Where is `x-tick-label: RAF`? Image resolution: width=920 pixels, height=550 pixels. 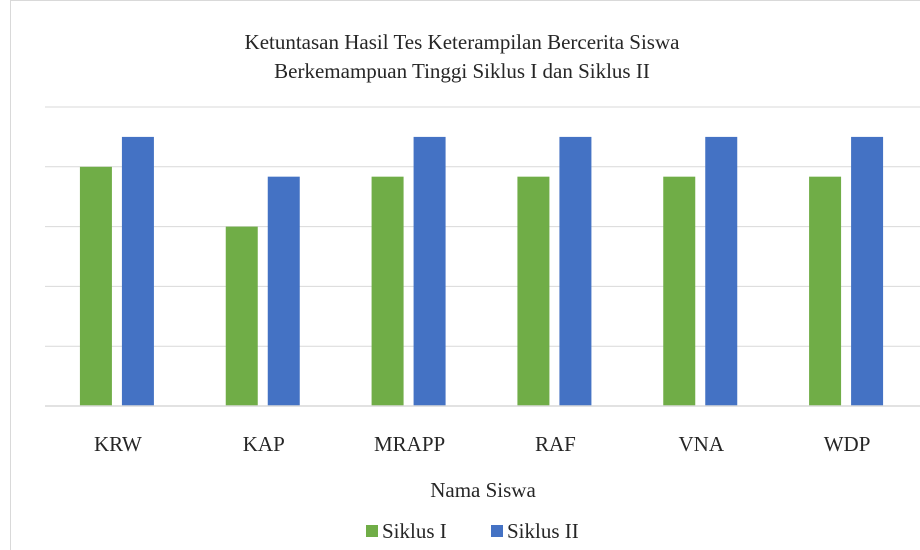
x-tick-label: RAF is located at coordinates (555, 444).